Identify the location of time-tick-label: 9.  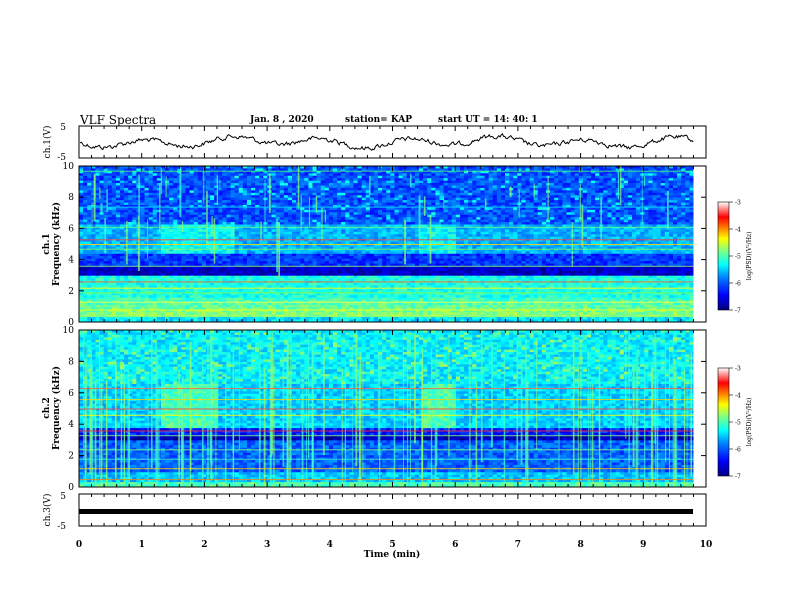
(643, 545).